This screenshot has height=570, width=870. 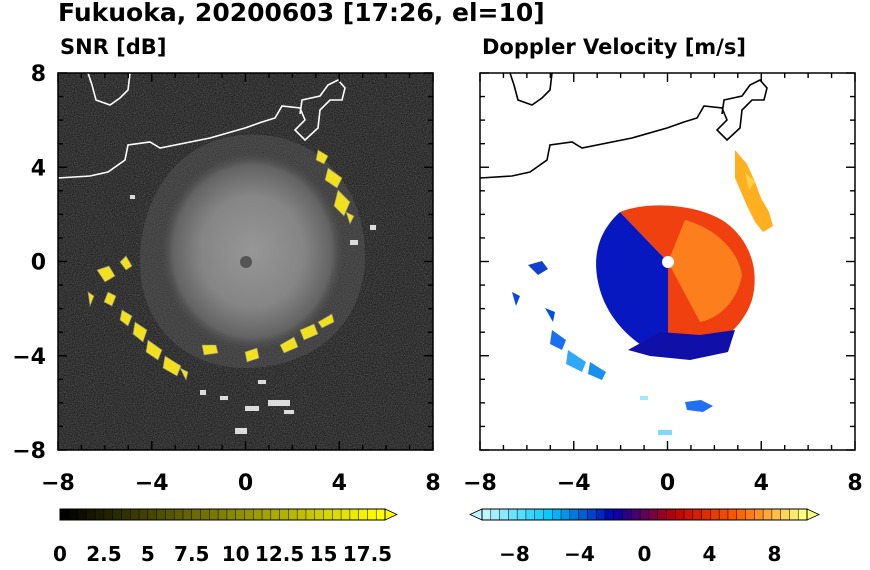 I want to click on snr-colorbar-tick-label: 5, so click(x=148, y=554).